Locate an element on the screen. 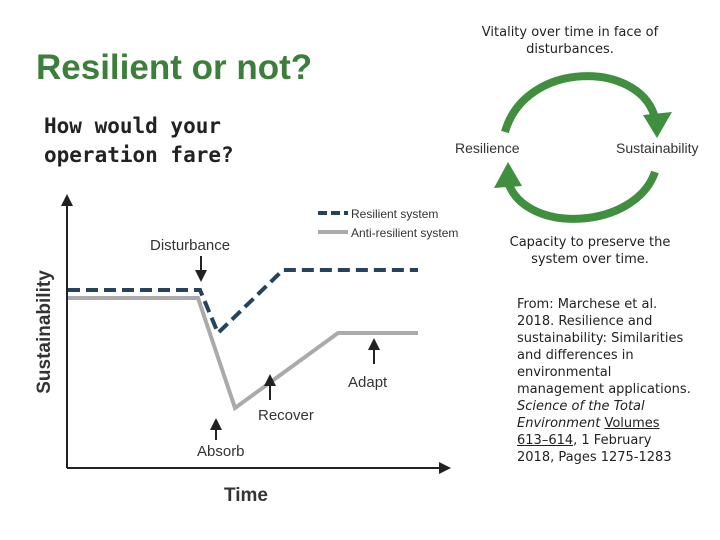 The image size is (720, 540). anti-resilient-line is located at coordinates (243, 354).